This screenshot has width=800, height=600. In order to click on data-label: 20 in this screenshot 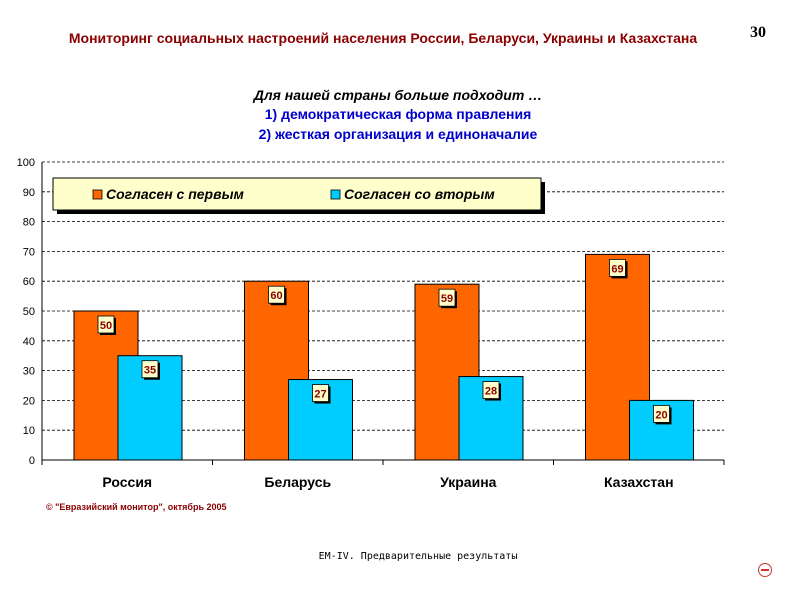, I will do `click(661, 415)`.